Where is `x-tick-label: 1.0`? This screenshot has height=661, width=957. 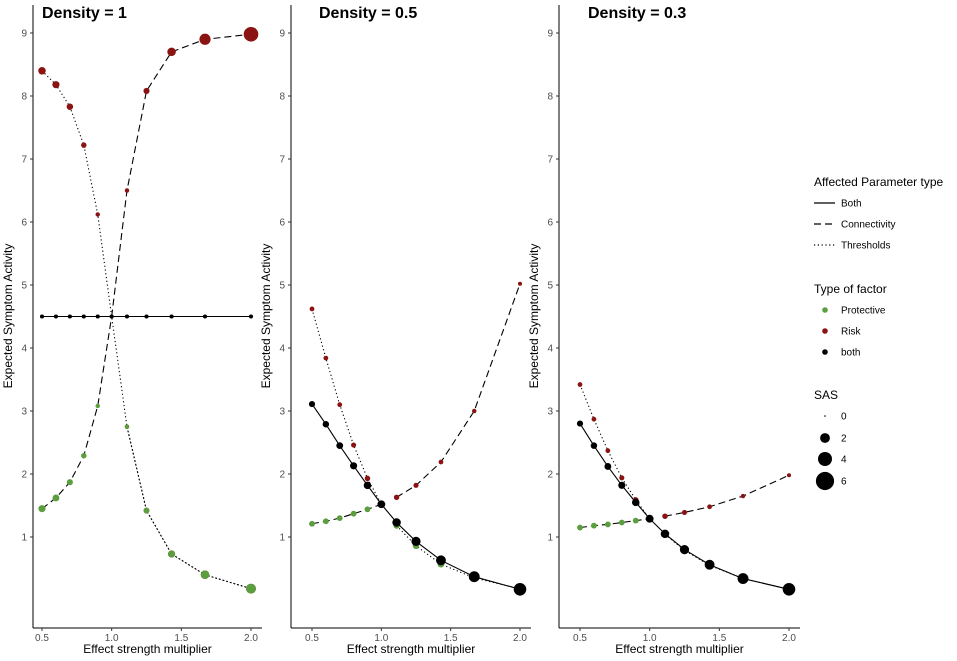
x-tick-label: 1.0 is located at coordinates (650, 638).